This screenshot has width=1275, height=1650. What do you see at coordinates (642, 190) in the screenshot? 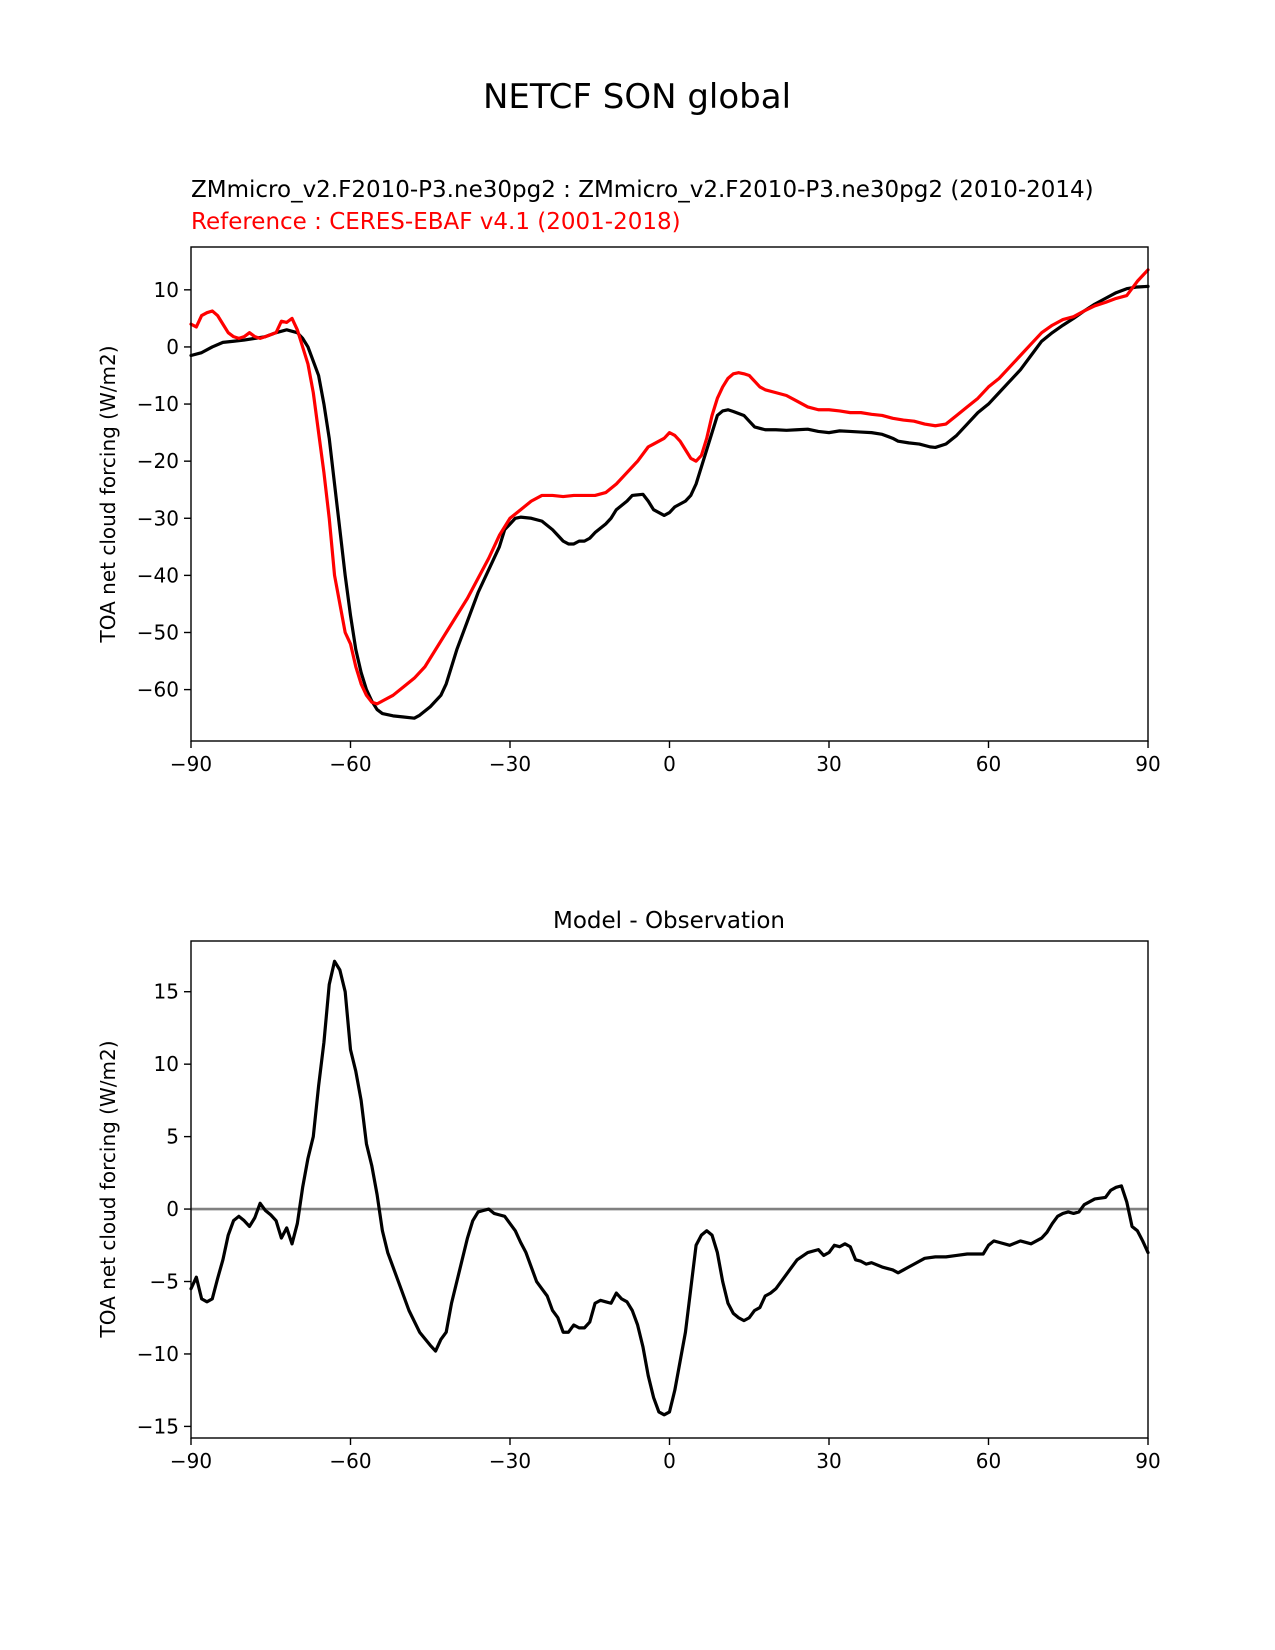
I see `test-subtitle: ZMmicro_v2.F2010-P3.ne30pg2` at bounding box center [642, 190].